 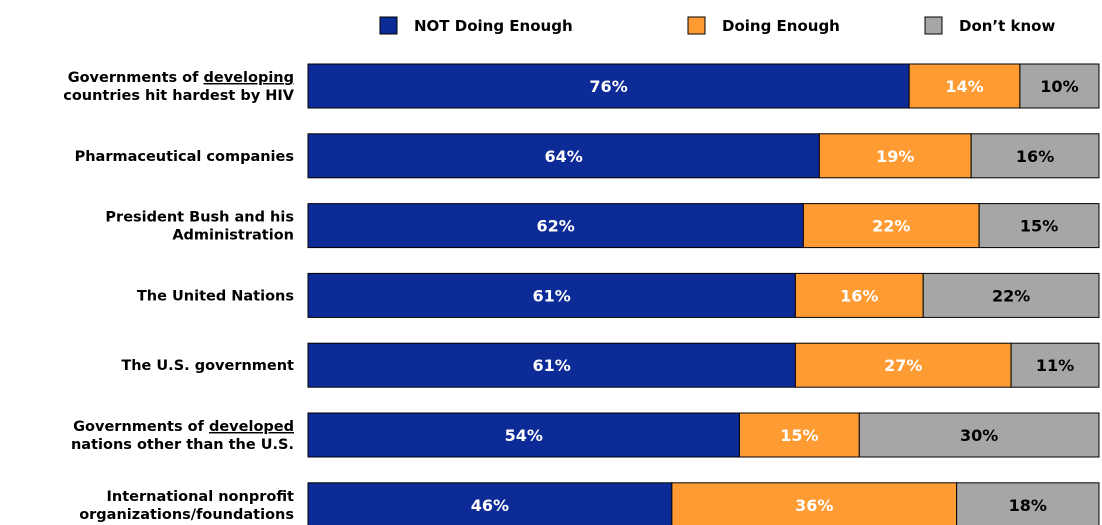 I want to click on legend-label-don-t-know: Don’t know, so click(x=1007, y=26).